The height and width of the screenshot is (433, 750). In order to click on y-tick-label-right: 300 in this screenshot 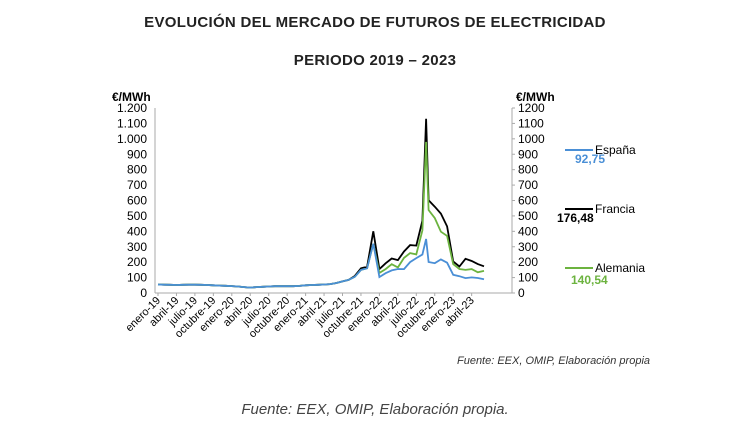, I will do `click(528, 247)`.